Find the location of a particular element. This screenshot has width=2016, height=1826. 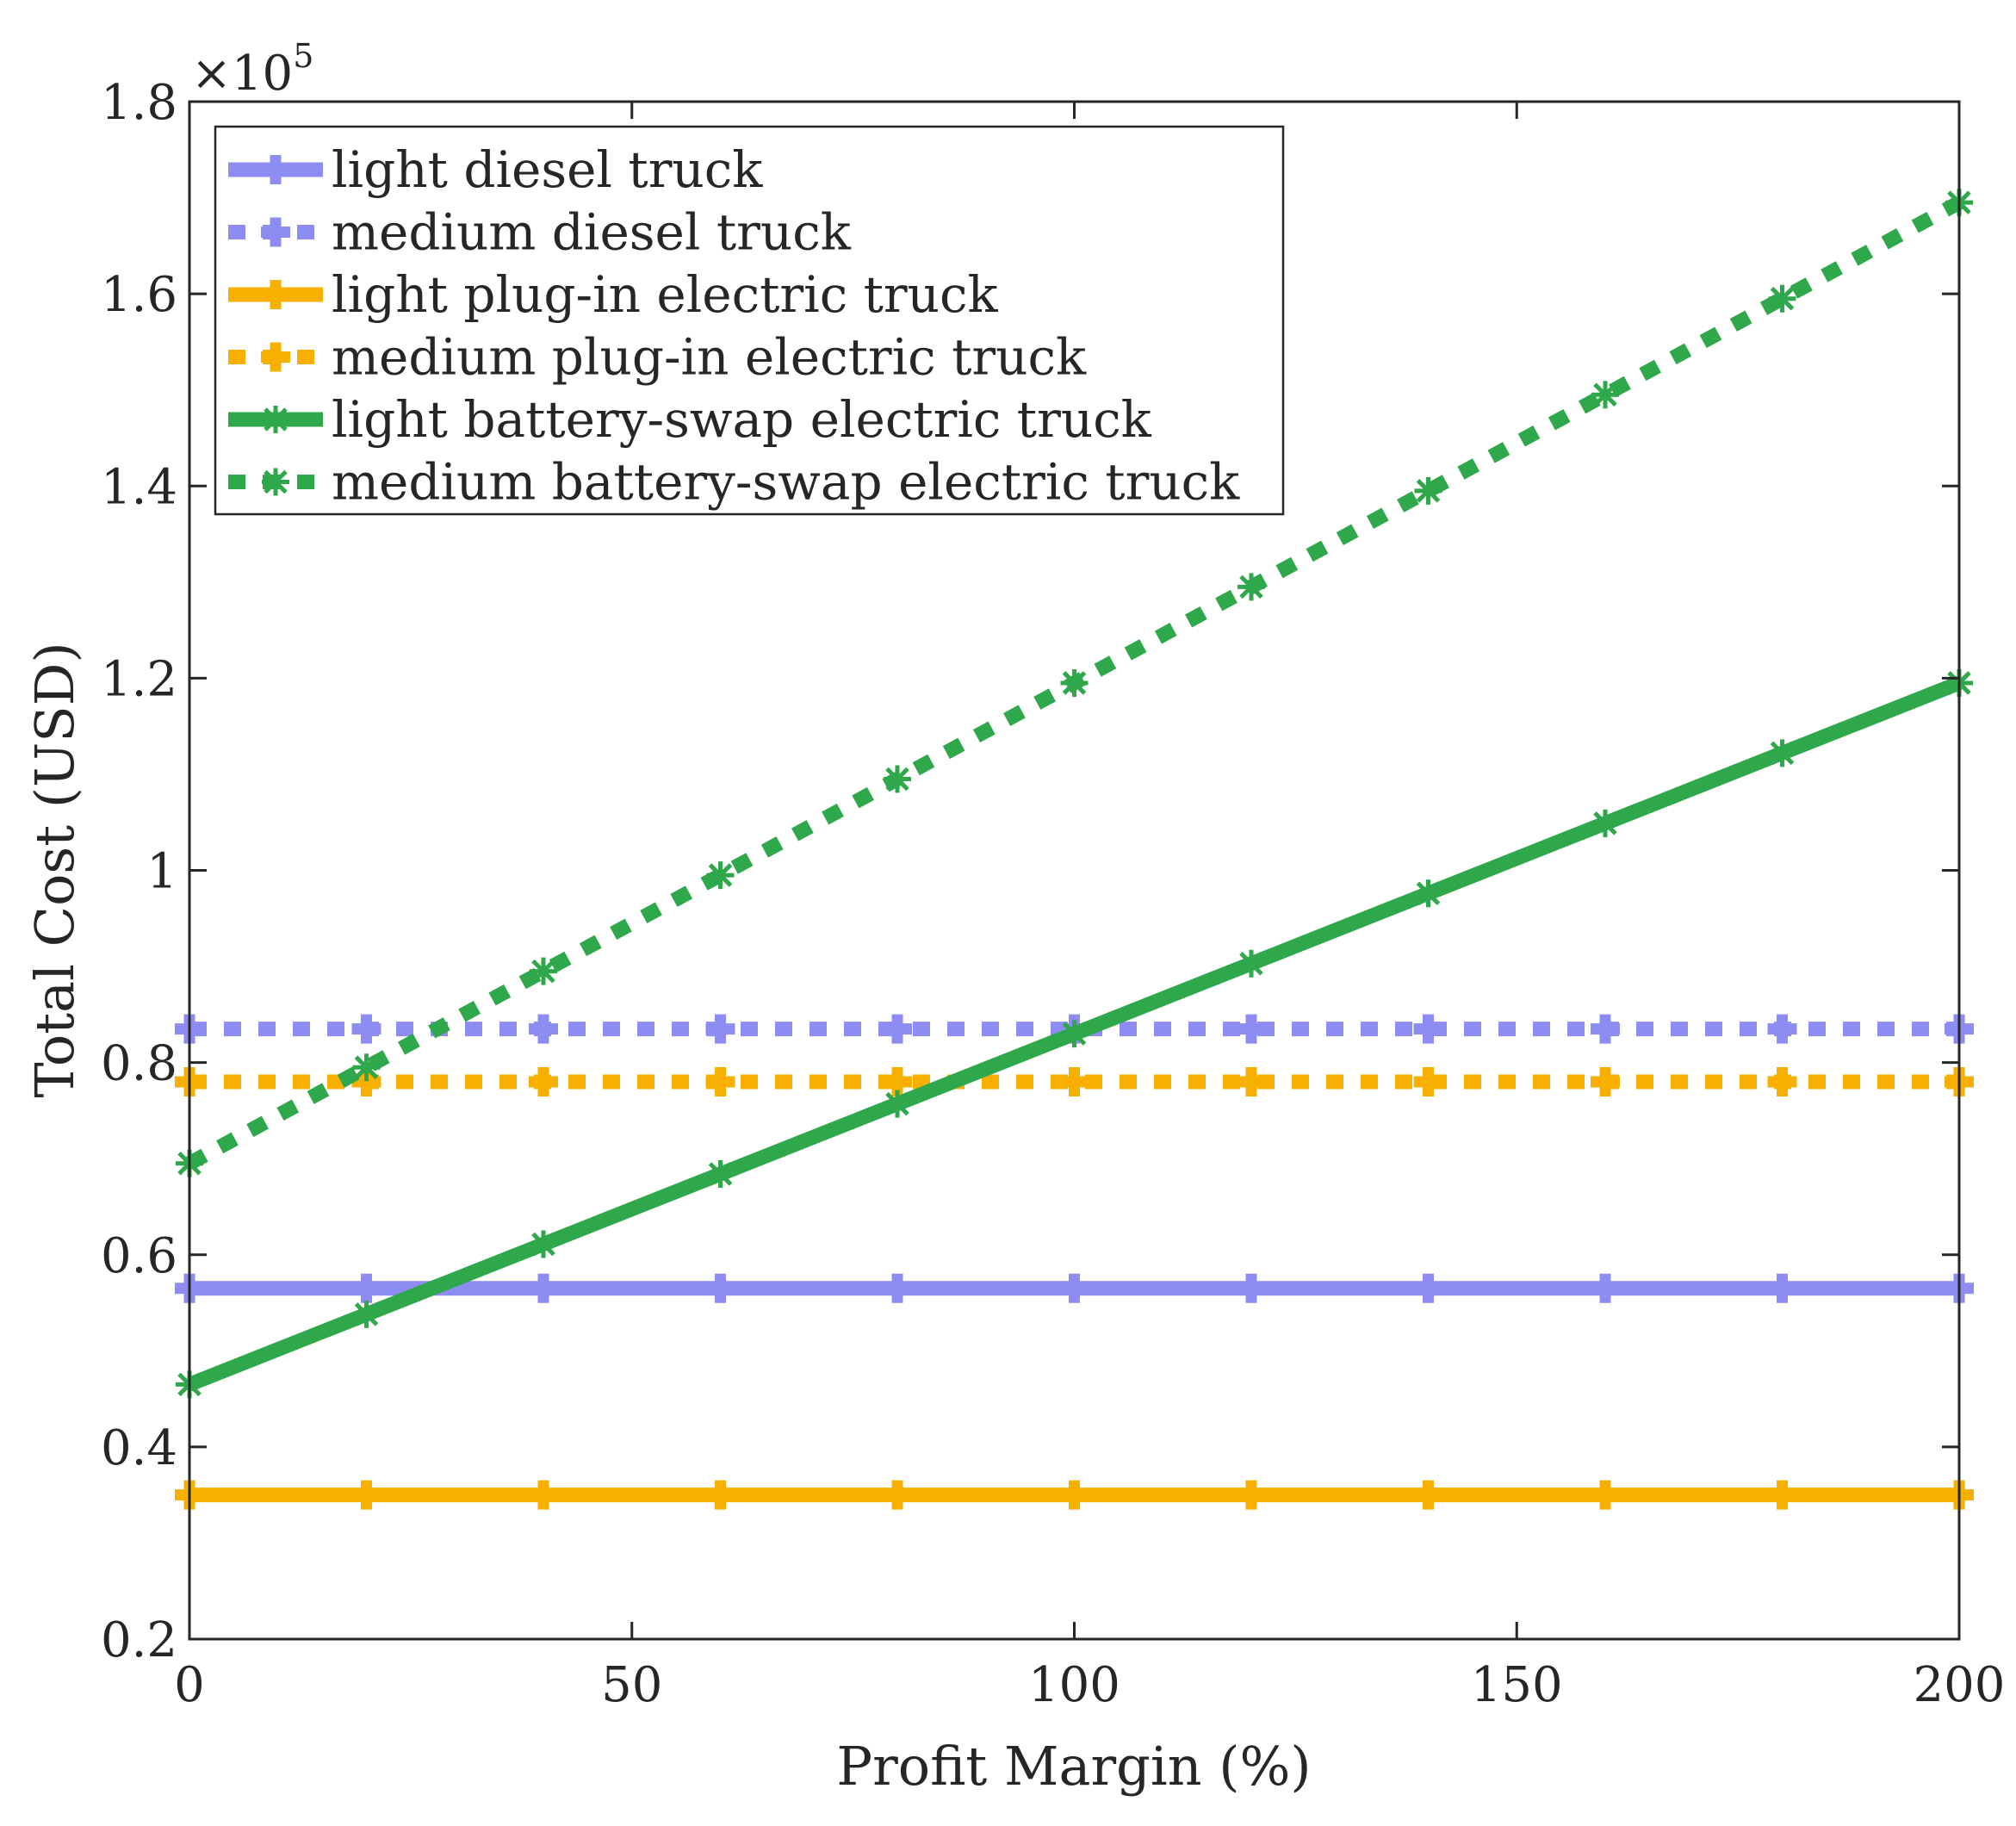

y-multiplier-base: ×10 is located at coordinates (242, 74).